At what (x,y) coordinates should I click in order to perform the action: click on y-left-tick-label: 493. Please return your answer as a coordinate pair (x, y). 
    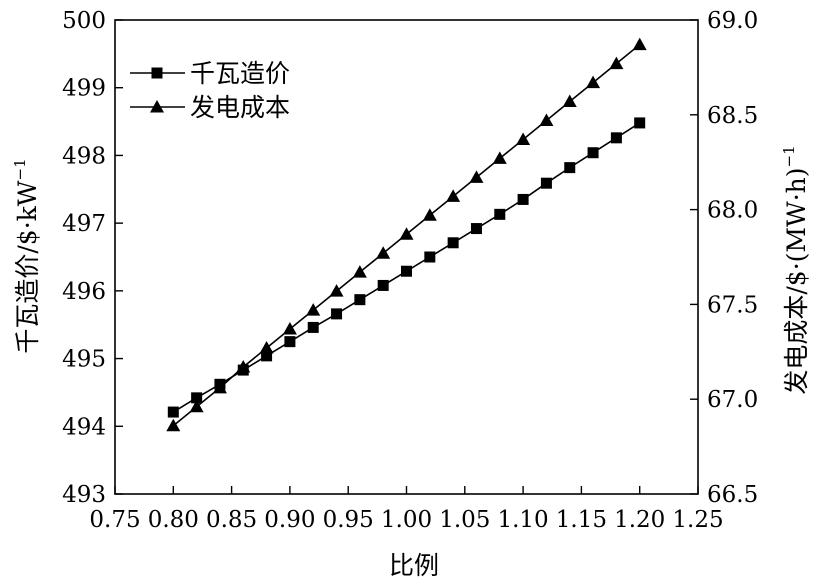
    Looking at the image, I should click on (84, 495).